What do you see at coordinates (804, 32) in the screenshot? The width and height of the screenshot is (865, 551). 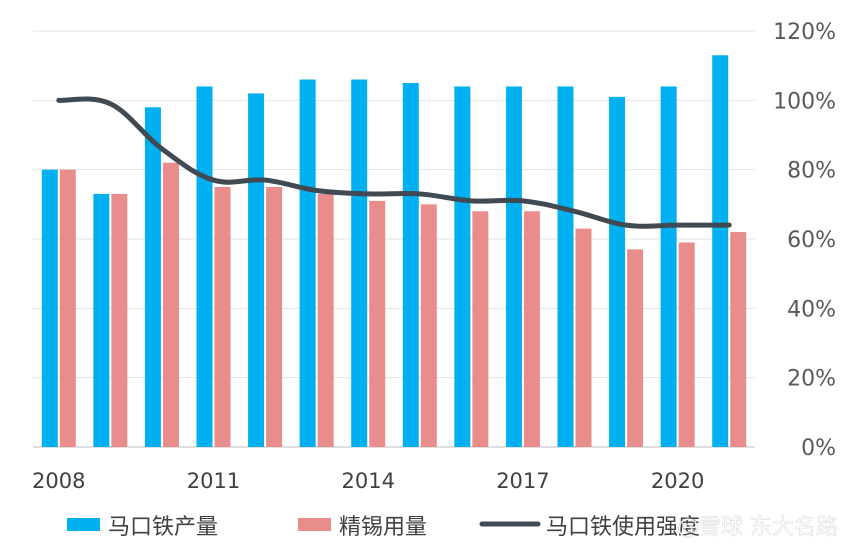 I see `y-tick-label: 120%` at bounding box center [804, 32].